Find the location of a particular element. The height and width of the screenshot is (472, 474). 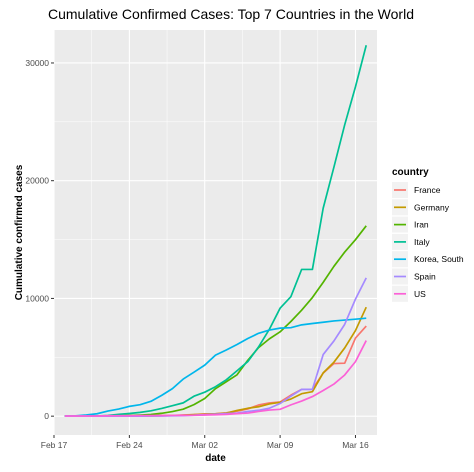

legend-label: Spain is located at coordinates (425, 277).